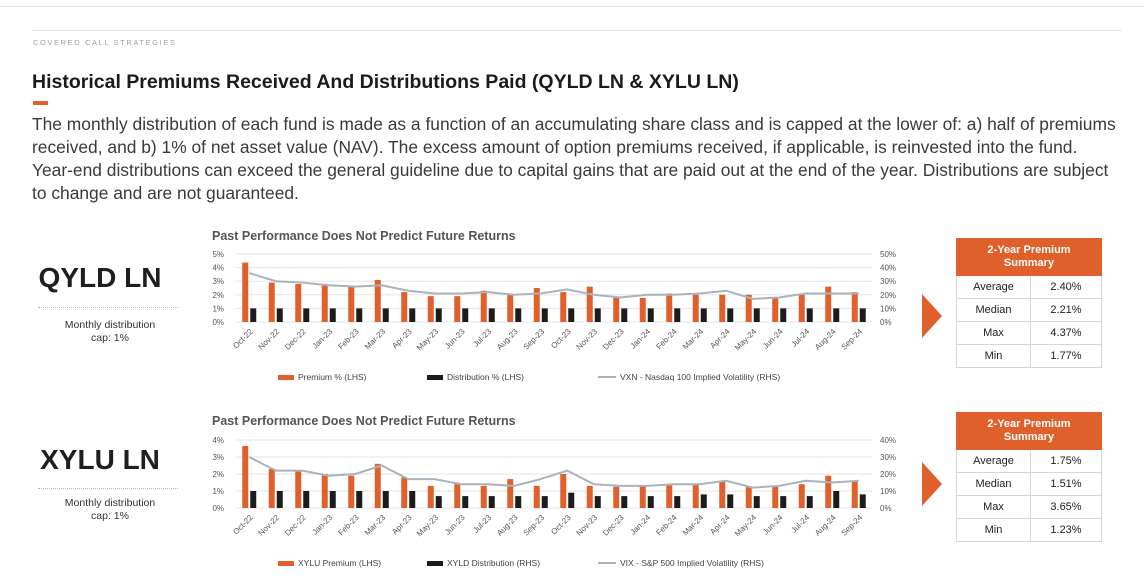  Describe the element at coordinates (110, 503) in the screenshot. I see `xylu-cap-line1: Monthly distribution` at that location.